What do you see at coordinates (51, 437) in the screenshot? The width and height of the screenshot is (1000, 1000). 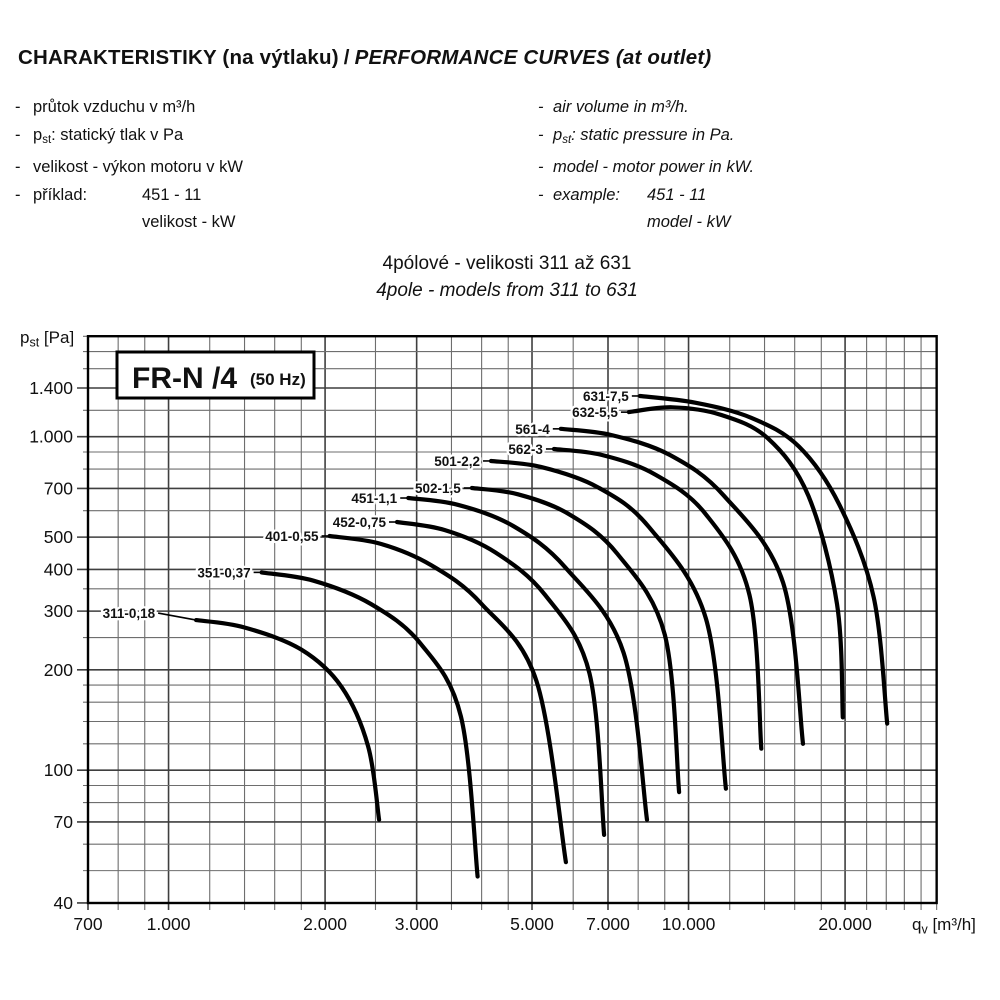 I see `y-tick-label: 1.000` at bounding box center [51, 437].